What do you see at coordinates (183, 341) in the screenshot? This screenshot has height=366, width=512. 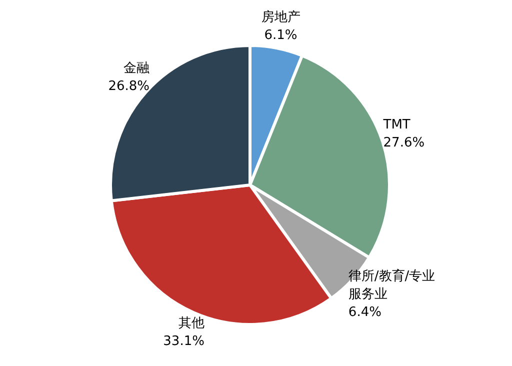 I see `data-label: 33.1%` at bounding box center [183, 341].